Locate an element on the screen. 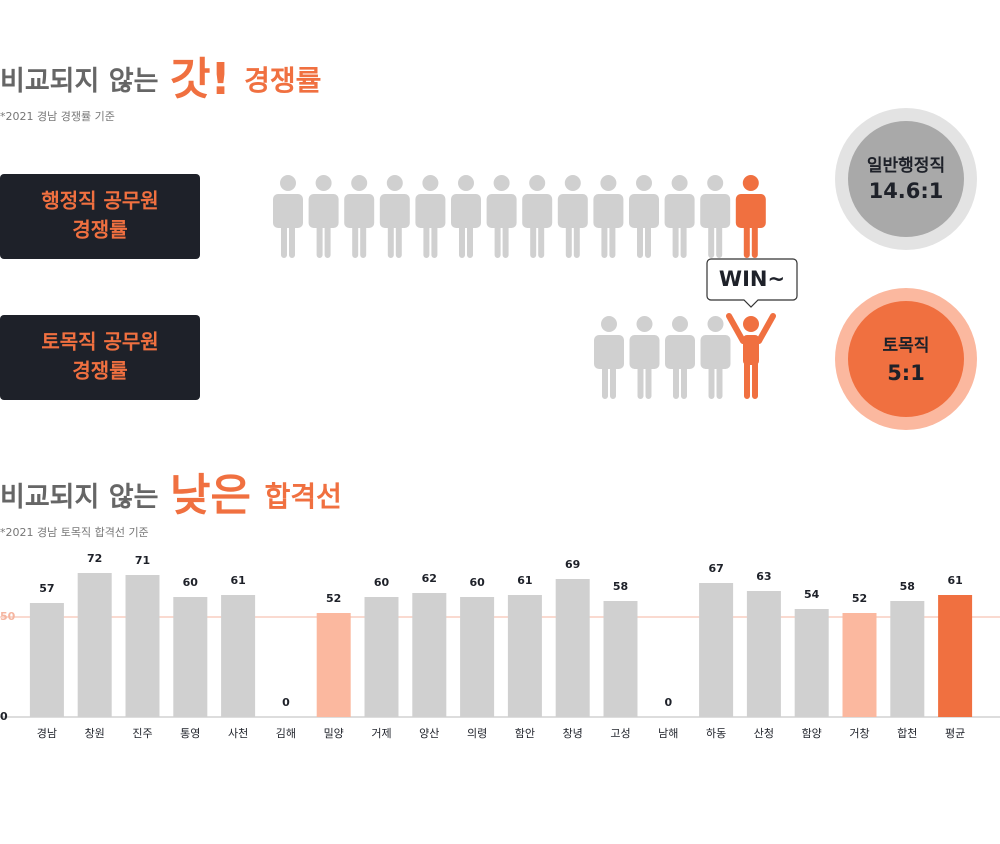  x-tick-label: 밀양 is located at coordinates (334, 733).